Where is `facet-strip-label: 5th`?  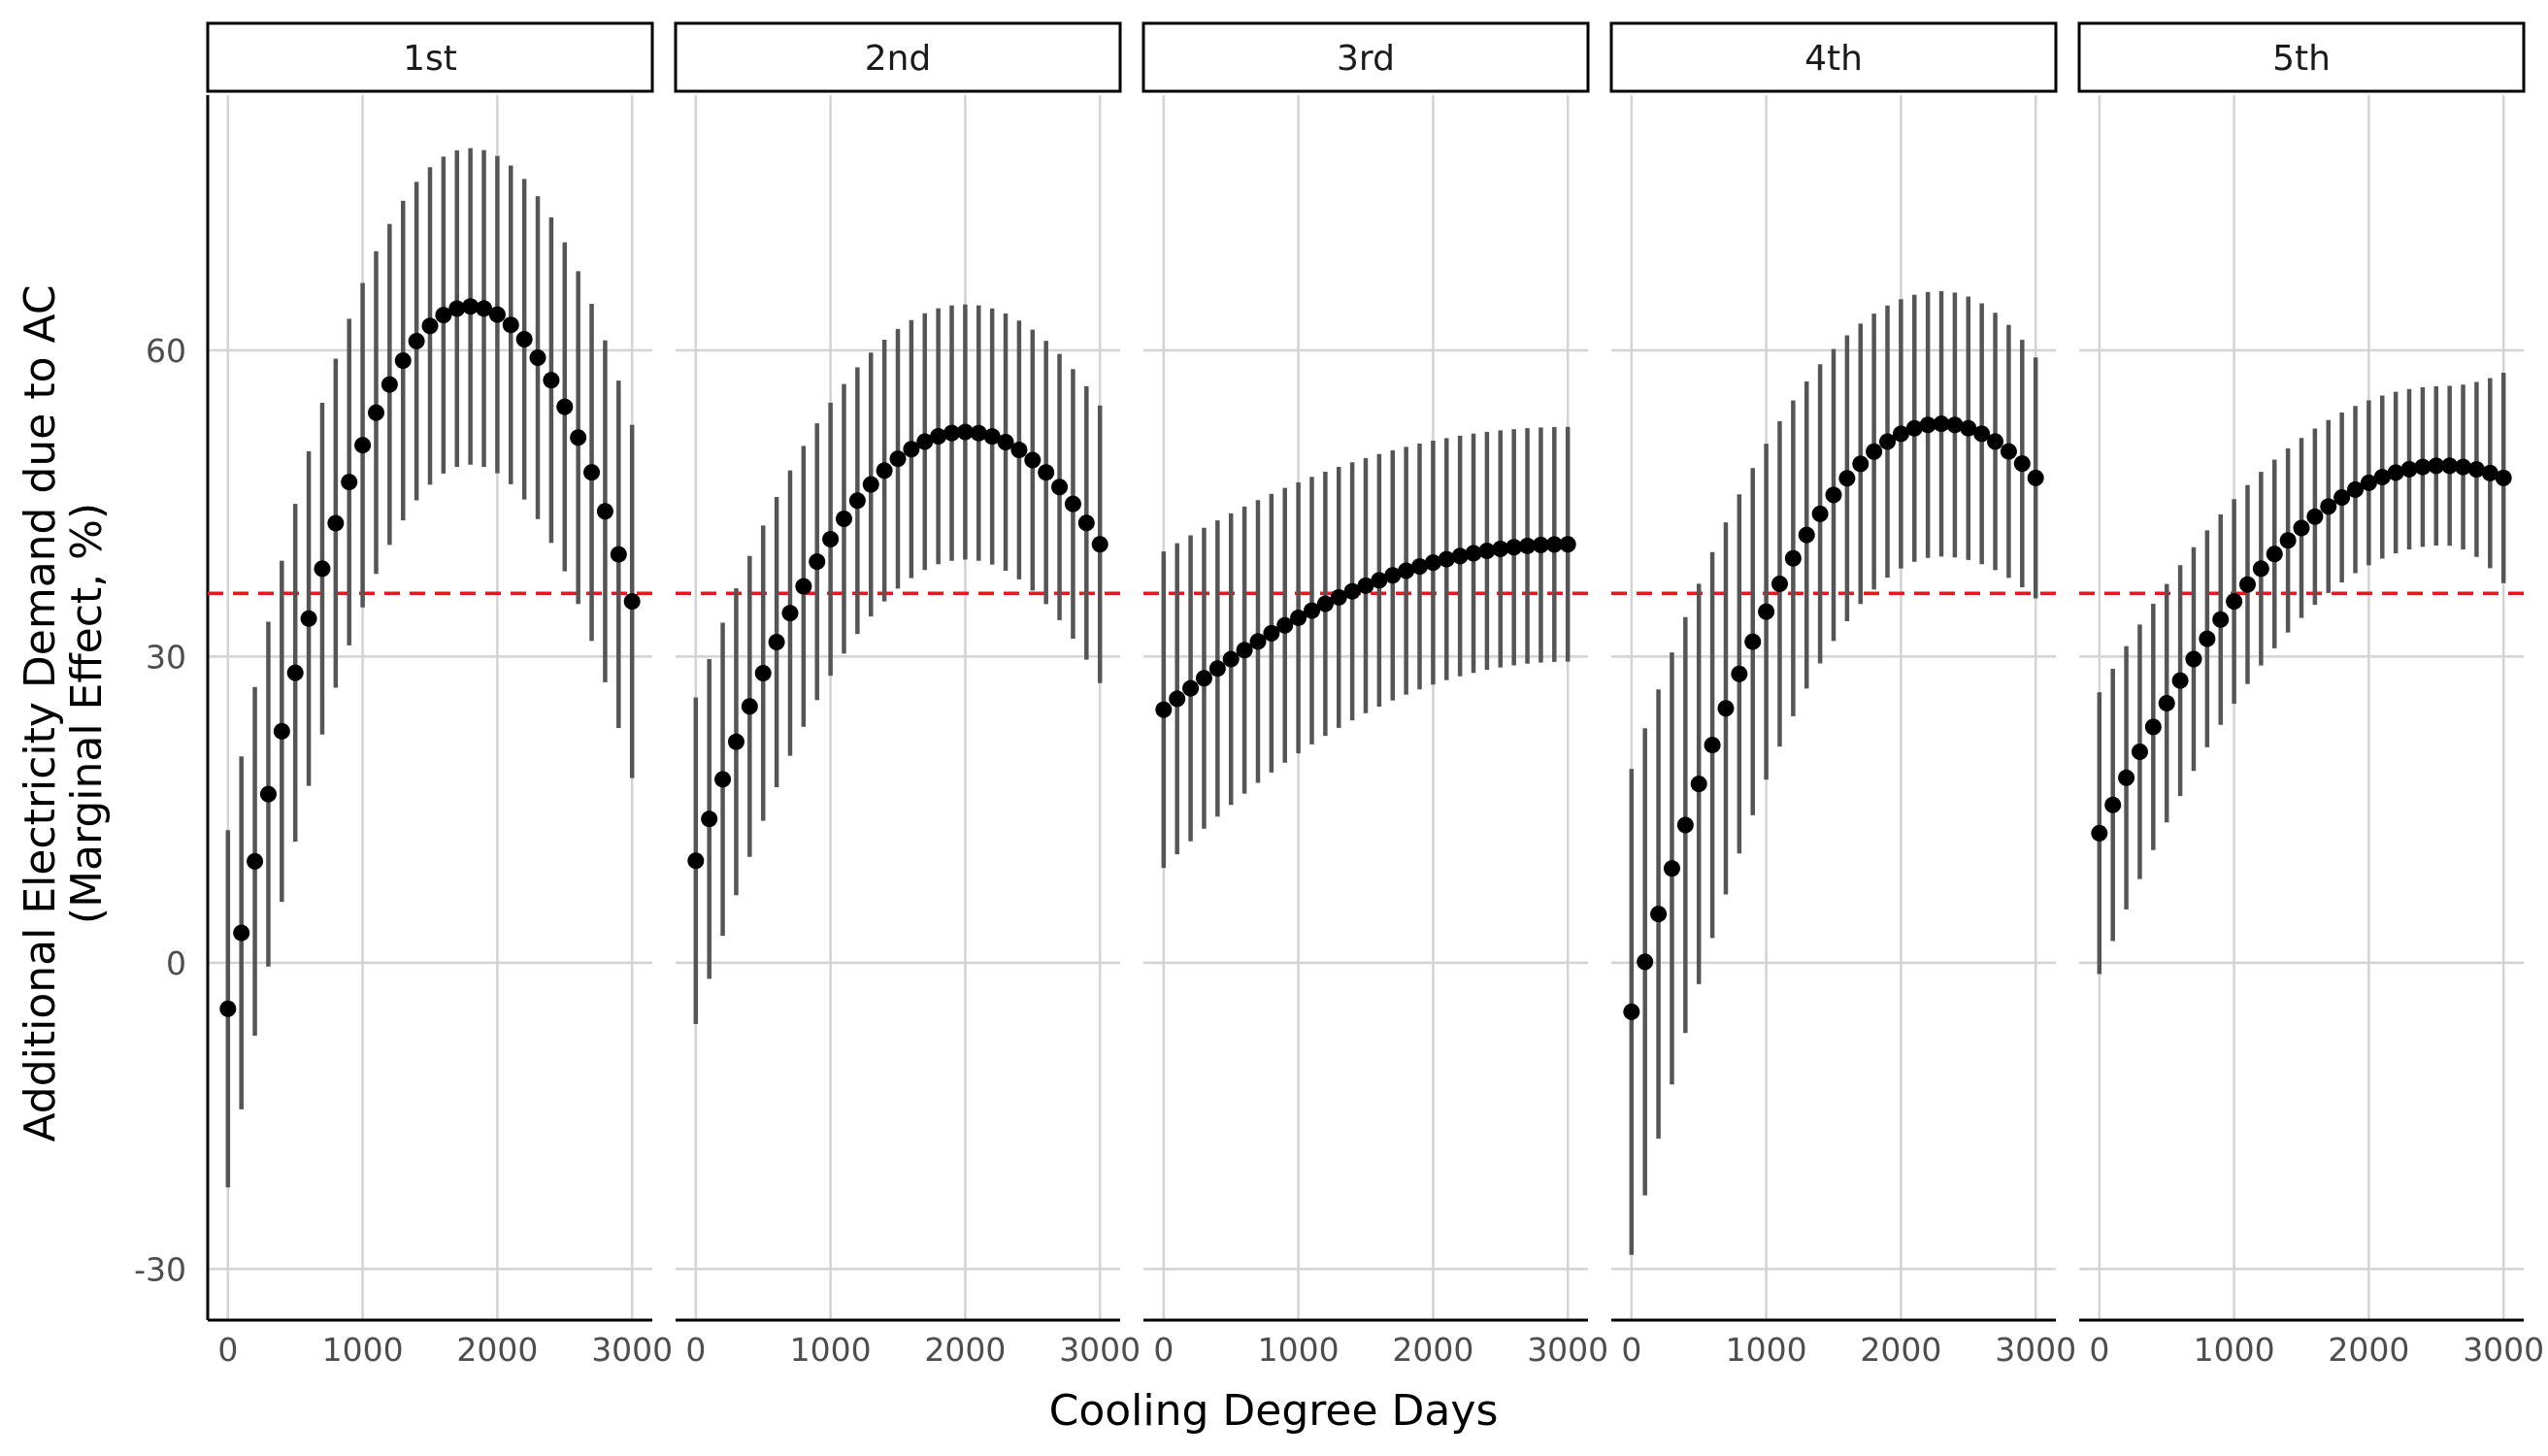 facet-strip-label: 5th is located at coordinates (2301, 59).